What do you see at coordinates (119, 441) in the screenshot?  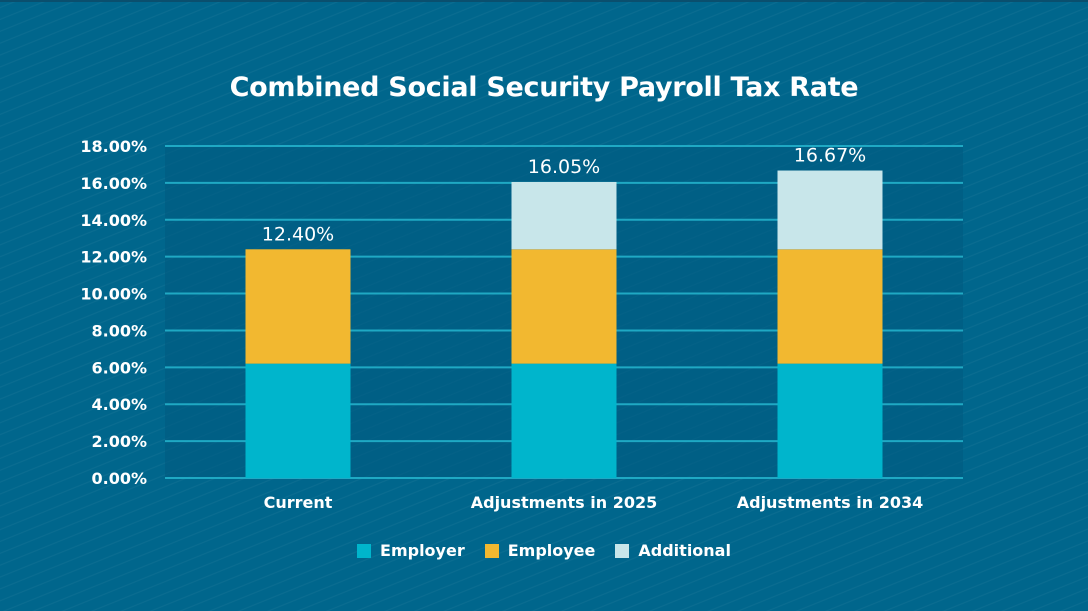 I see `y-tick-label: 2.00%` at bounding box center [119, 441].